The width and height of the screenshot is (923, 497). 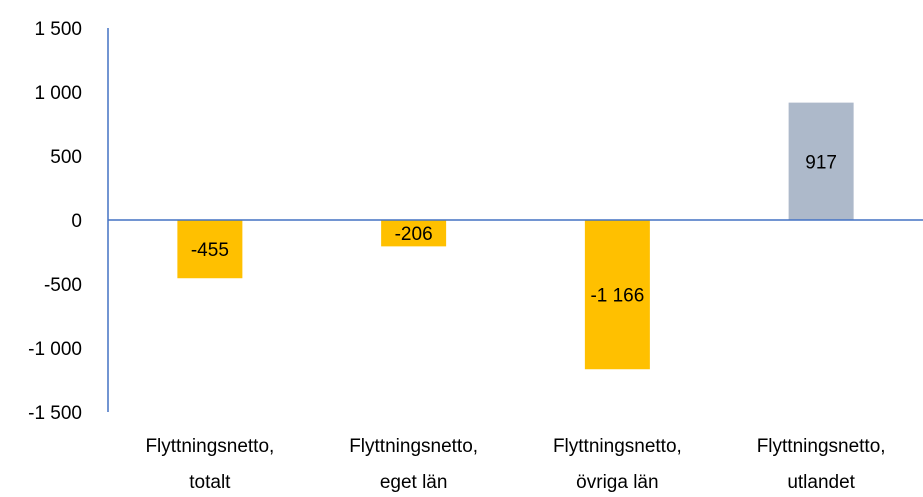 I want to click on y-tick-label: -500, so click(x=63, y=285).